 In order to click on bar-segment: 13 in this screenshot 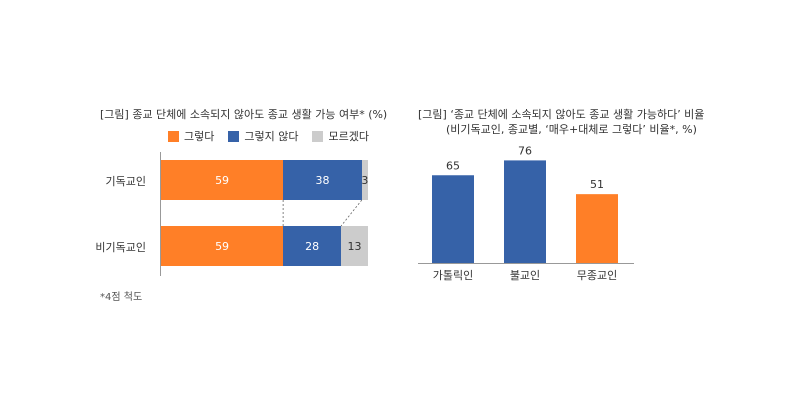, I will do `click(354, 246)`.